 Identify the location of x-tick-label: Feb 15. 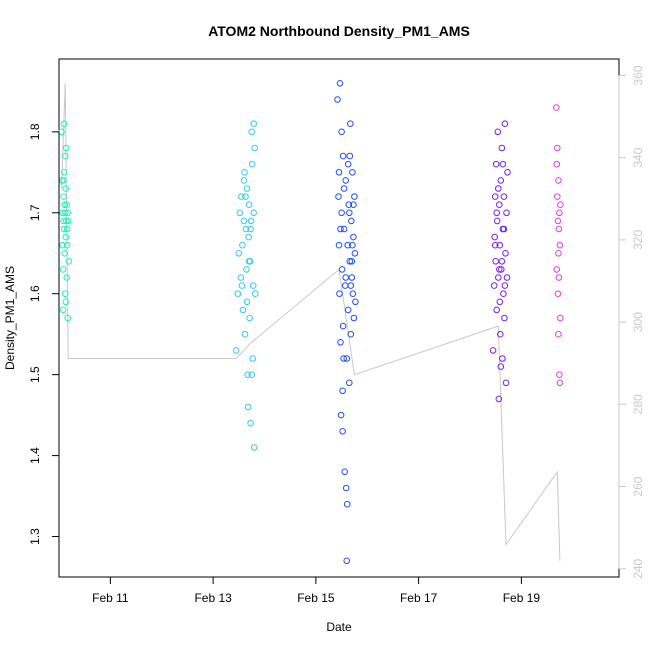
(316, 598).